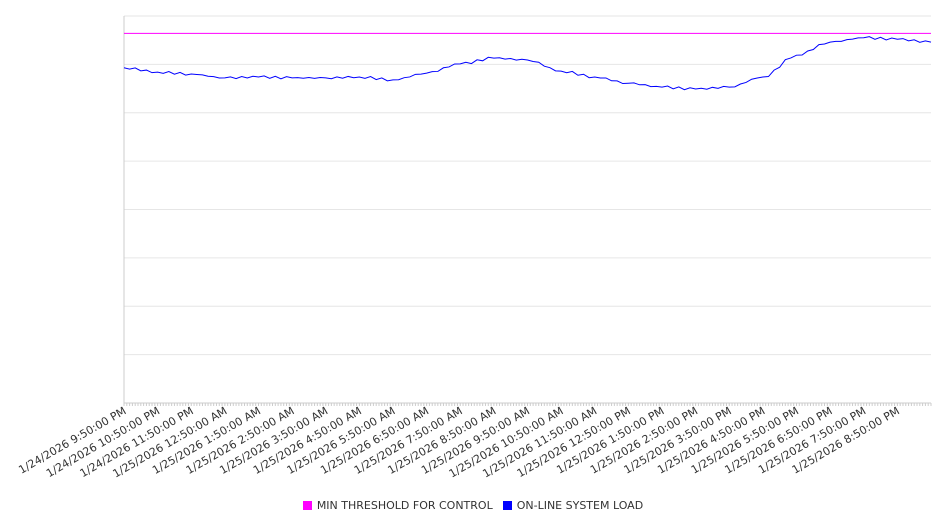 This screenshot has width=946, height=526. What do you see at coordinates (580, 505) in the screenshot?
I see `legend-label: ON-LINE SYSTEM LOAD` at bounding box center [580, 505].